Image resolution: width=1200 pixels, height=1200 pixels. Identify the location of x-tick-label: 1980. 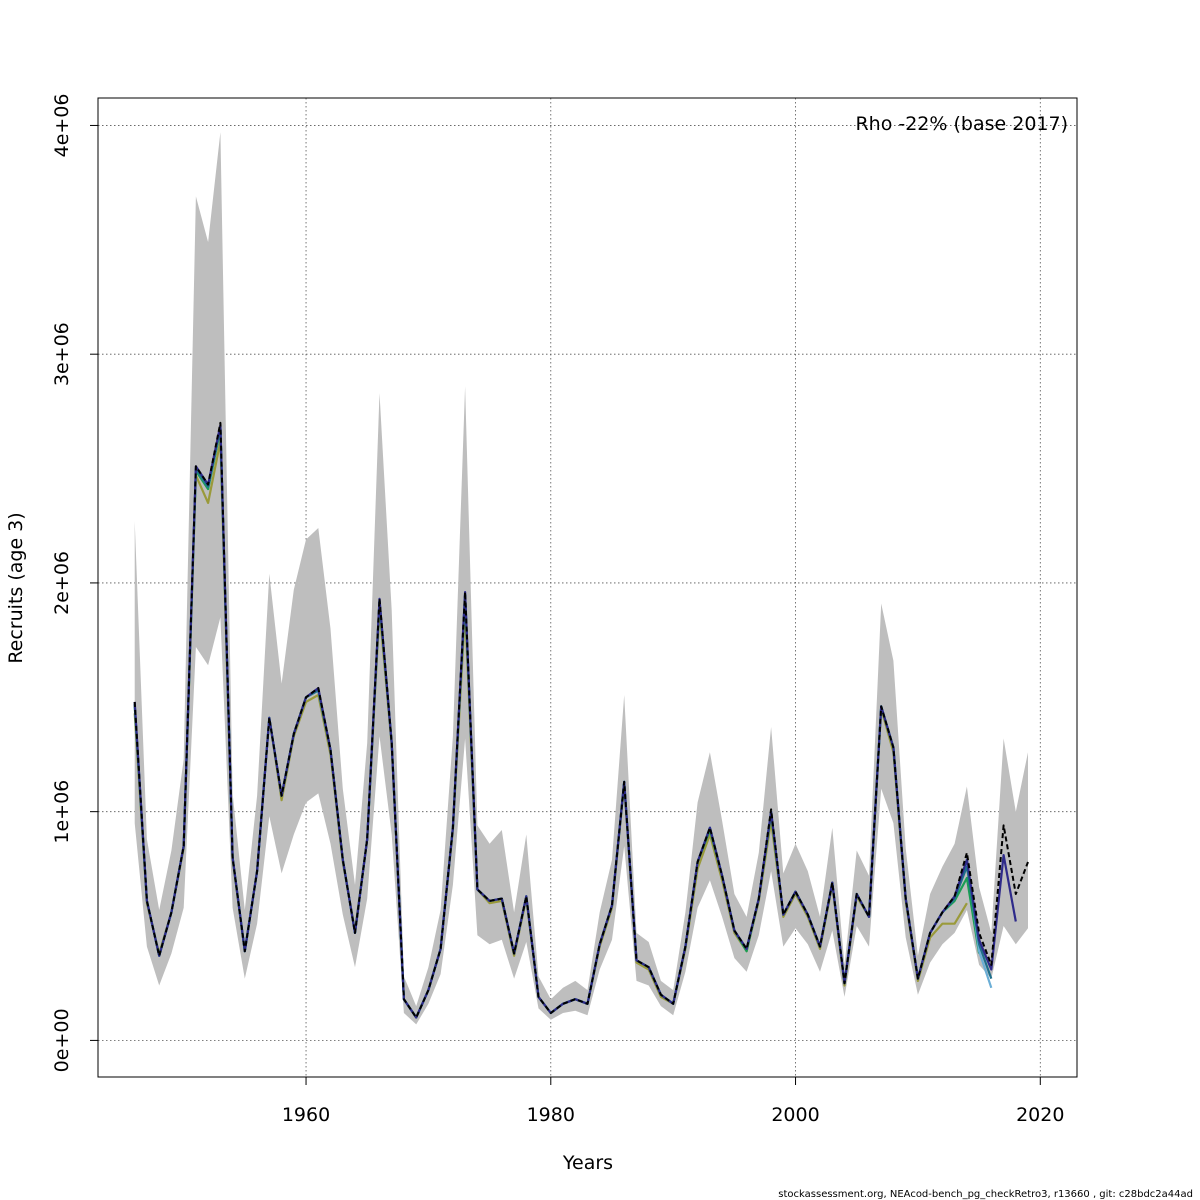
(551, 1115).